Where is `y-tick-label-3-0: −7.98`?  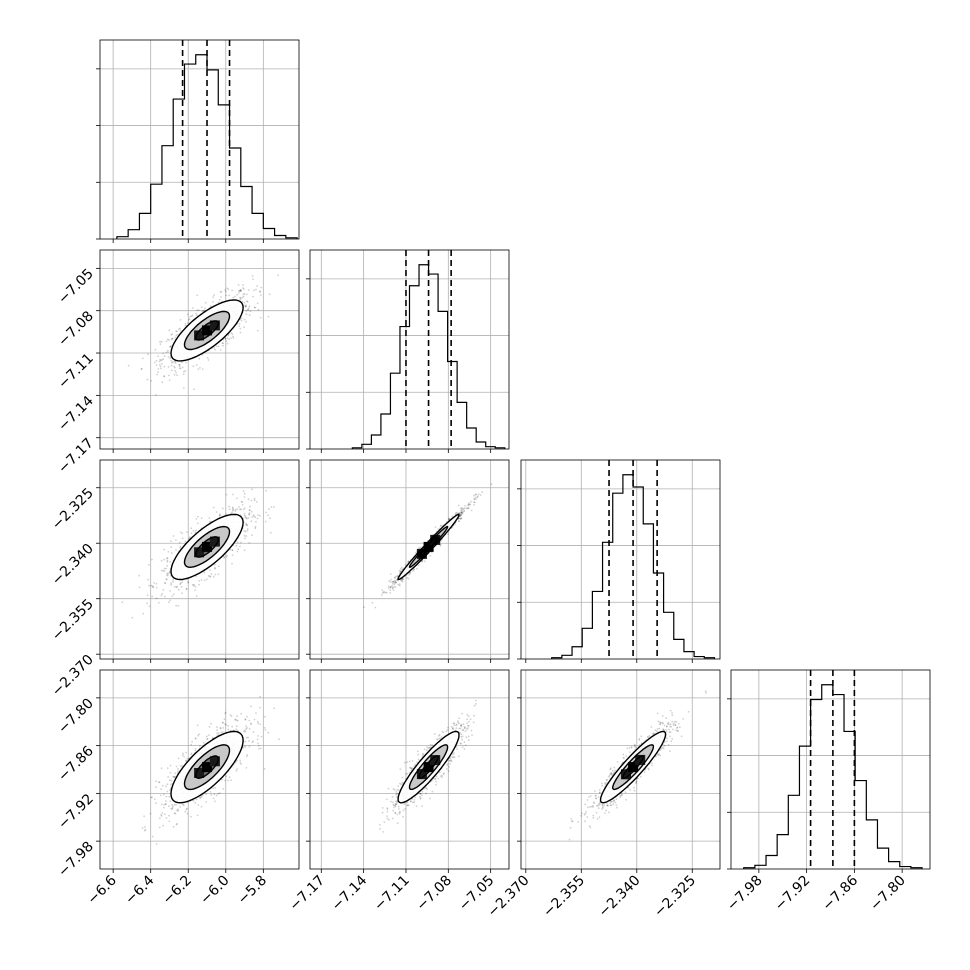 y-tick-label-3-0: −7.98 is located at coordinates (76, 860).